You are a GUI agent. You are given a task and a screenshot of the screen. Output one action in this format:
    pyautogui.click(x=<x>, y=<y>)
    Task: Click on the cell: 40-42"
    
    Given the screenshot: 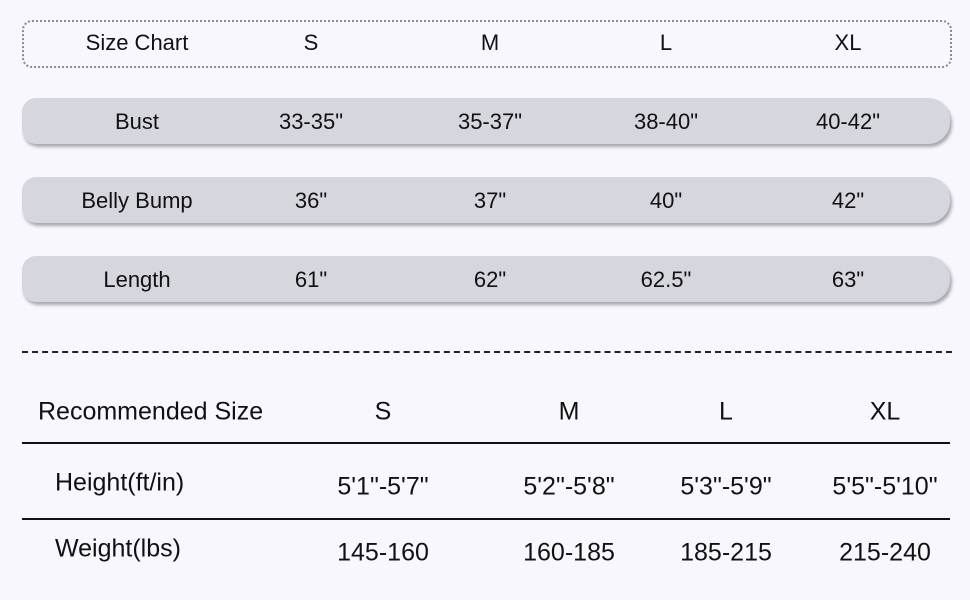 What is the action you would take?
    pyautogui.click(x=848, y=121)
    